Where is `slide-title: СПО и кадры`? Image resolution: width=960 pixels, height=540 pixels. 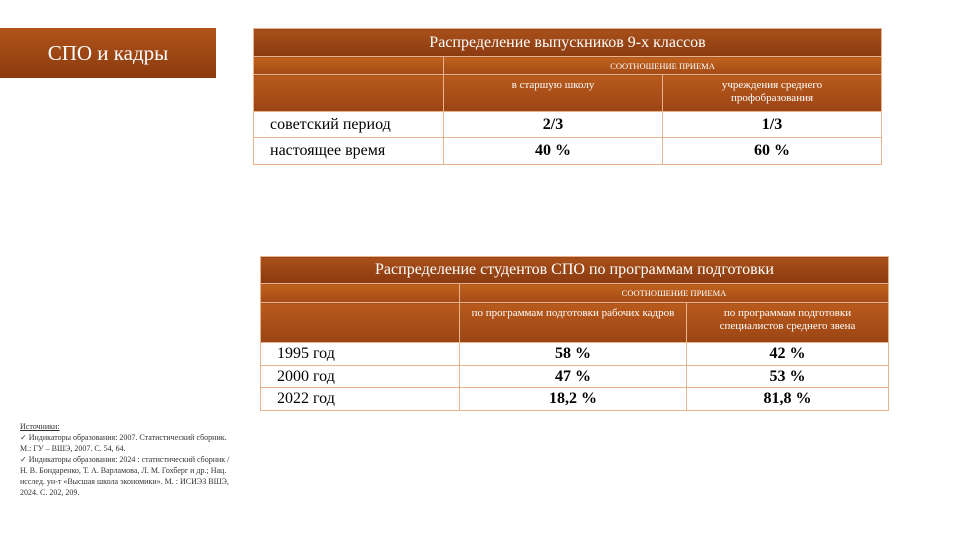 slide-title: СПО и кадры is located at coordinates (108, 53).